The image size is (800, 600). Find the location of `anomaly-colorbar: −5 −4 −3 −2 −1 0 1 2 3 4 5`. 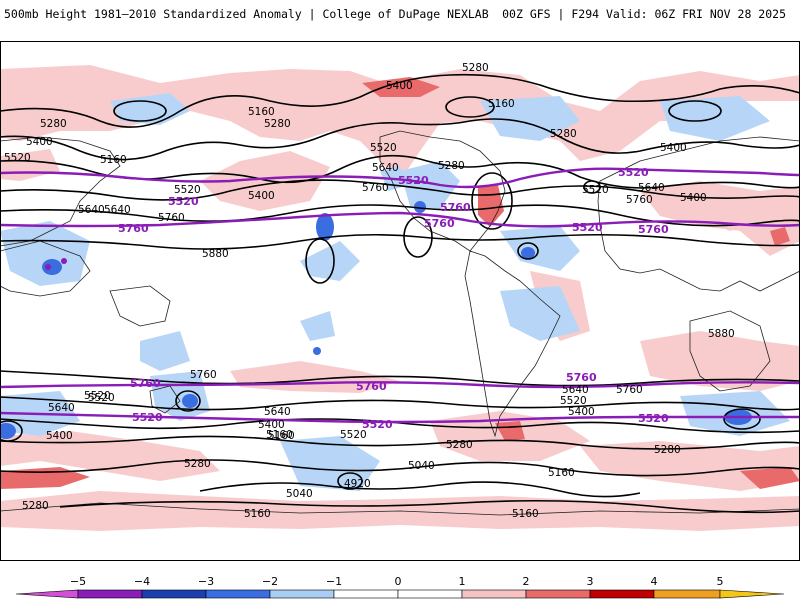

anomaly-colorbar: −5 −4 −3 −2 −1 0 1 2 3 4 5 is located at coordinates (400, 587).